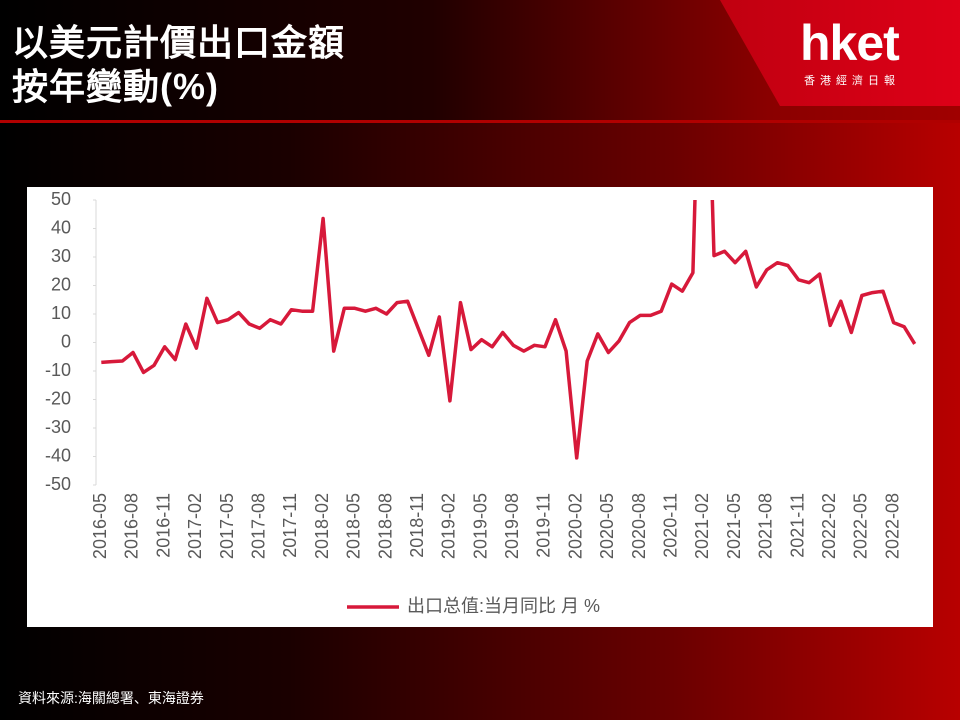 The height and width of the screenshot is (720, 960). What do you see at coordinates (702, 526) in the screenshot?
I see `x-tick-label: 2021-02` at bounding box center [702, 526].